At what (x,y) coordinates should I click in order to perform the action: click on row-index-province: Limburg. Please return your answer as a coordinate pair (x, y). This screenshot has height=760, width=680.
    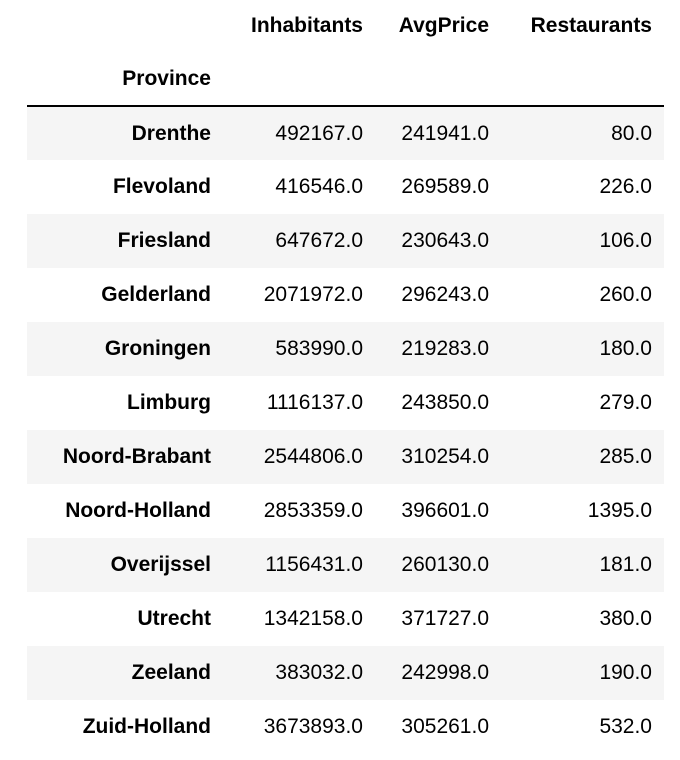
    Looking at the image, I should click on (169, 402).